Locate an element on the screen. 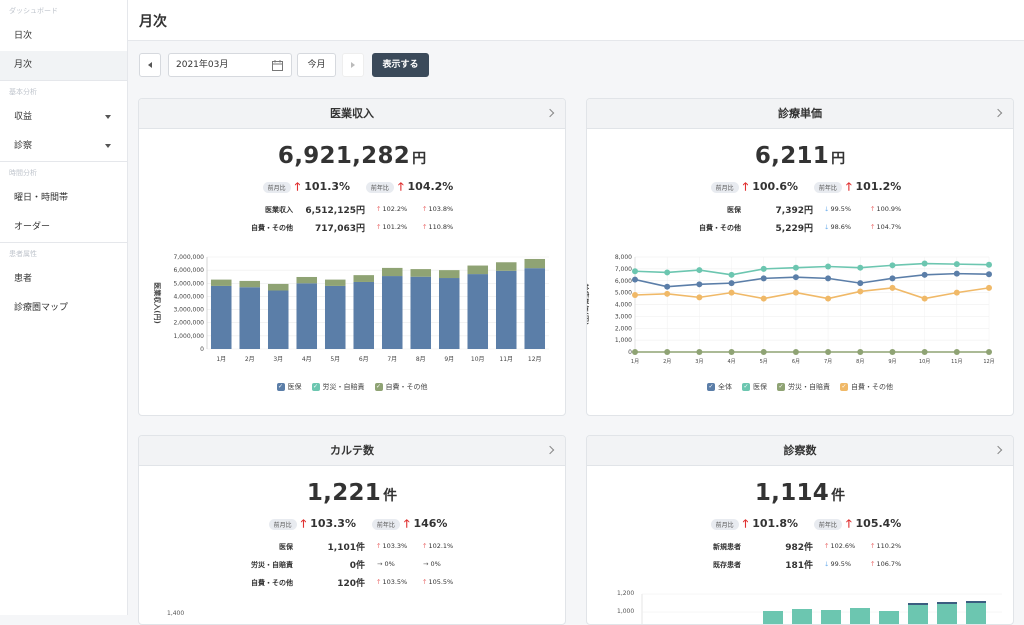 This screenshot has width=1024, height=625. breakdown-ratio-value: 101.2% is located at coordinates (395, 227).